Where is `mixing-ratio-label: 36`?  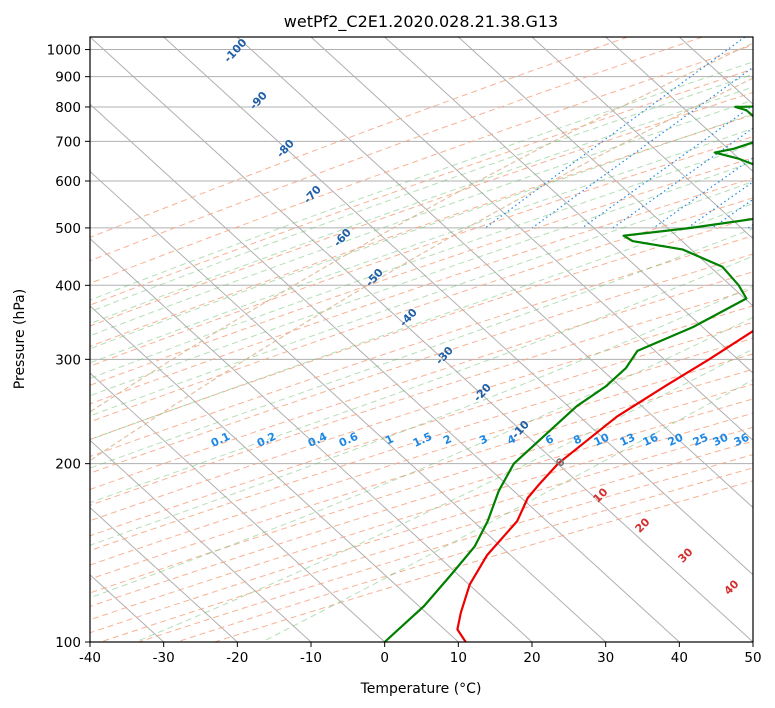 mixing-ratio-label: 36 is located at coordinates (742, 440).